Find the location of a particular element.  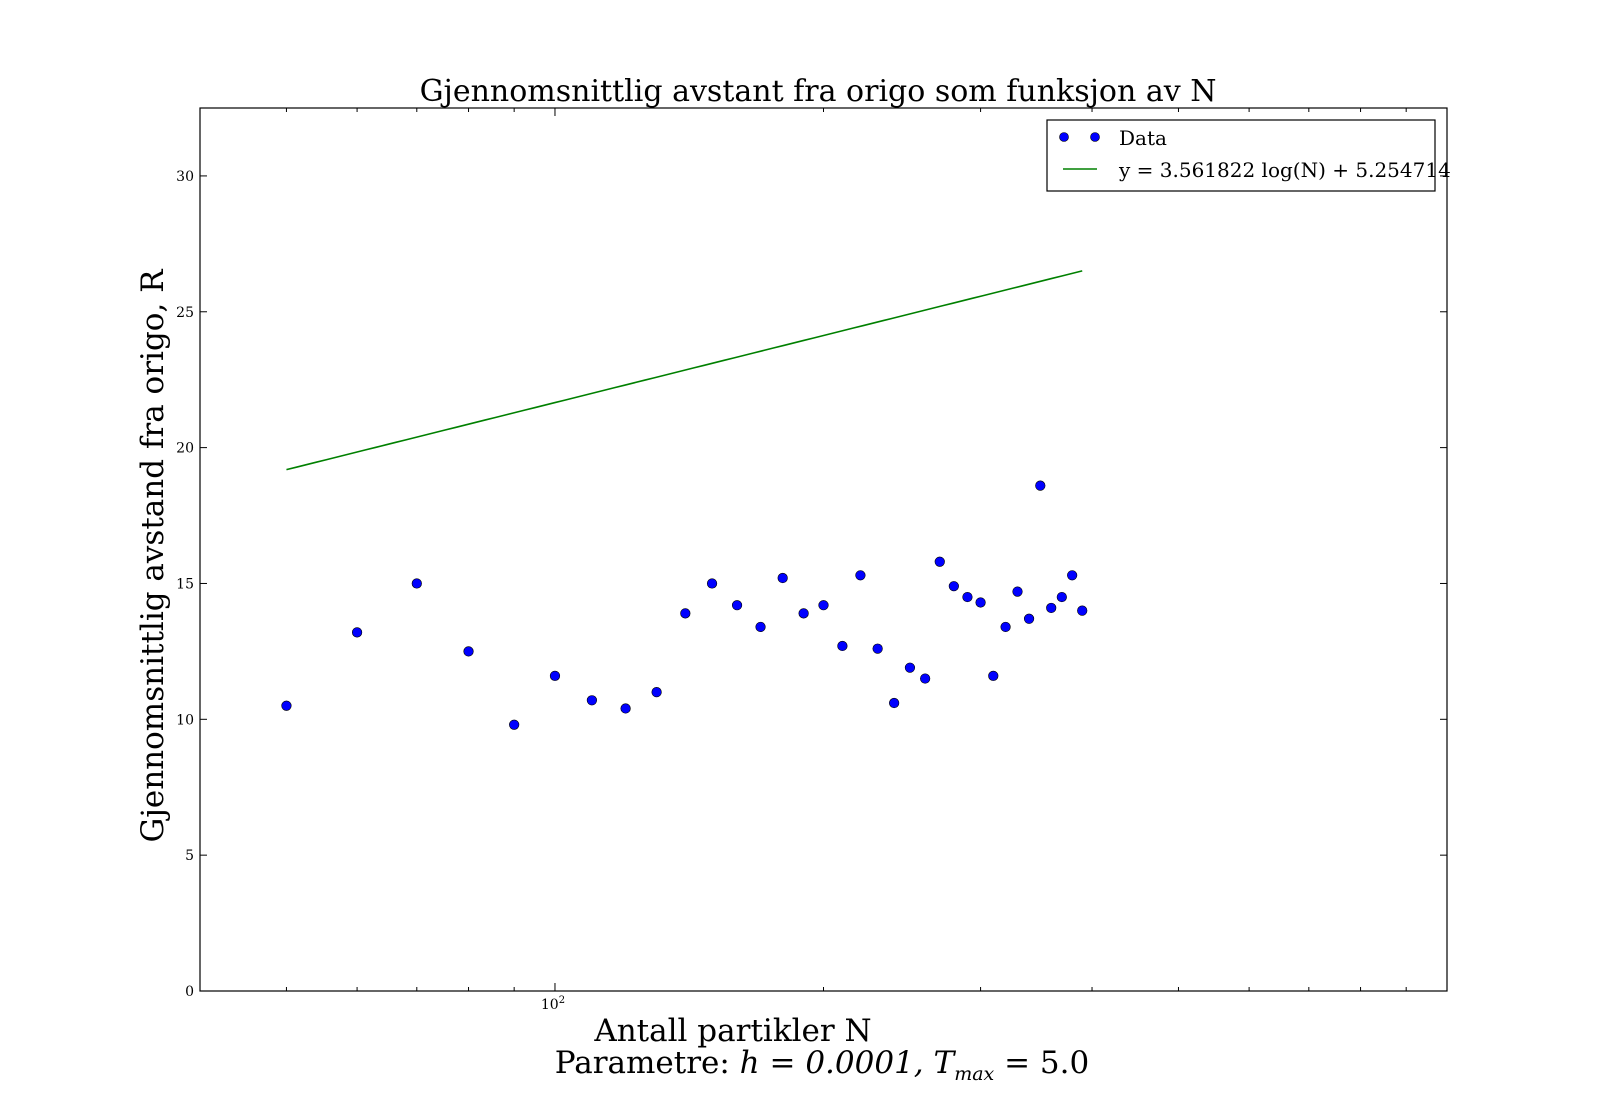

legend: Data y = 3.561822 log(N) + 5.254714 is located at coordinates (1248, 155).